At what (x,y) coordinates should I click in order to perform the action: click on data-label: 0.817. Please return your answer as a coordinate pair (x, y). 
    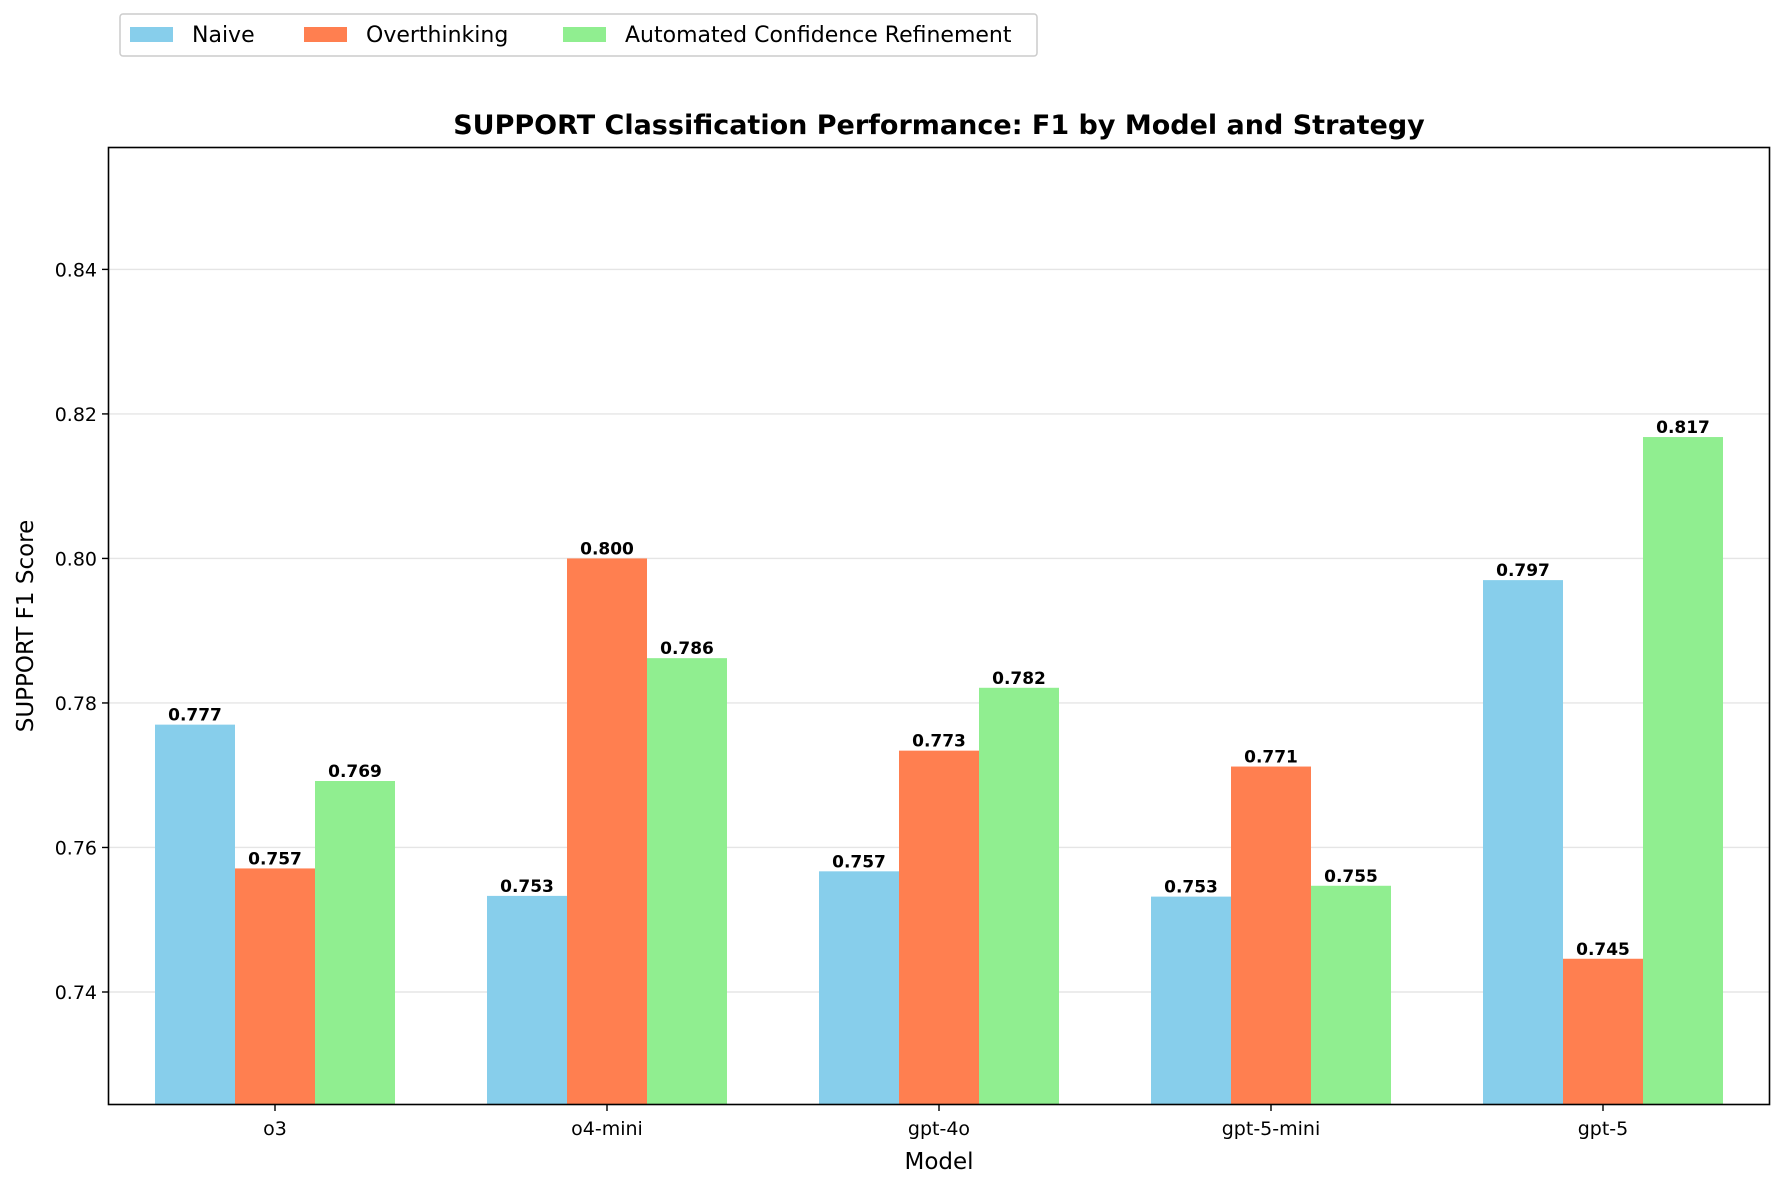
    Looking at the image, I should click on (1683, 428).